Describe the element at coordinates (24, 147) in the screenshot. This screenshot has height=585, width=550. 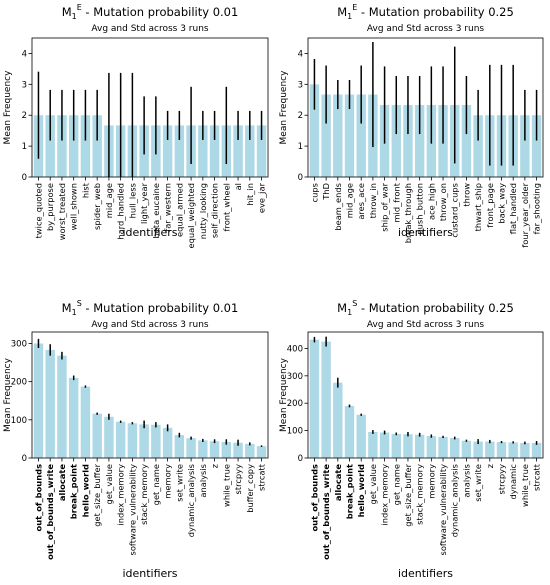
I see `y-tick-label: 1` at that location.